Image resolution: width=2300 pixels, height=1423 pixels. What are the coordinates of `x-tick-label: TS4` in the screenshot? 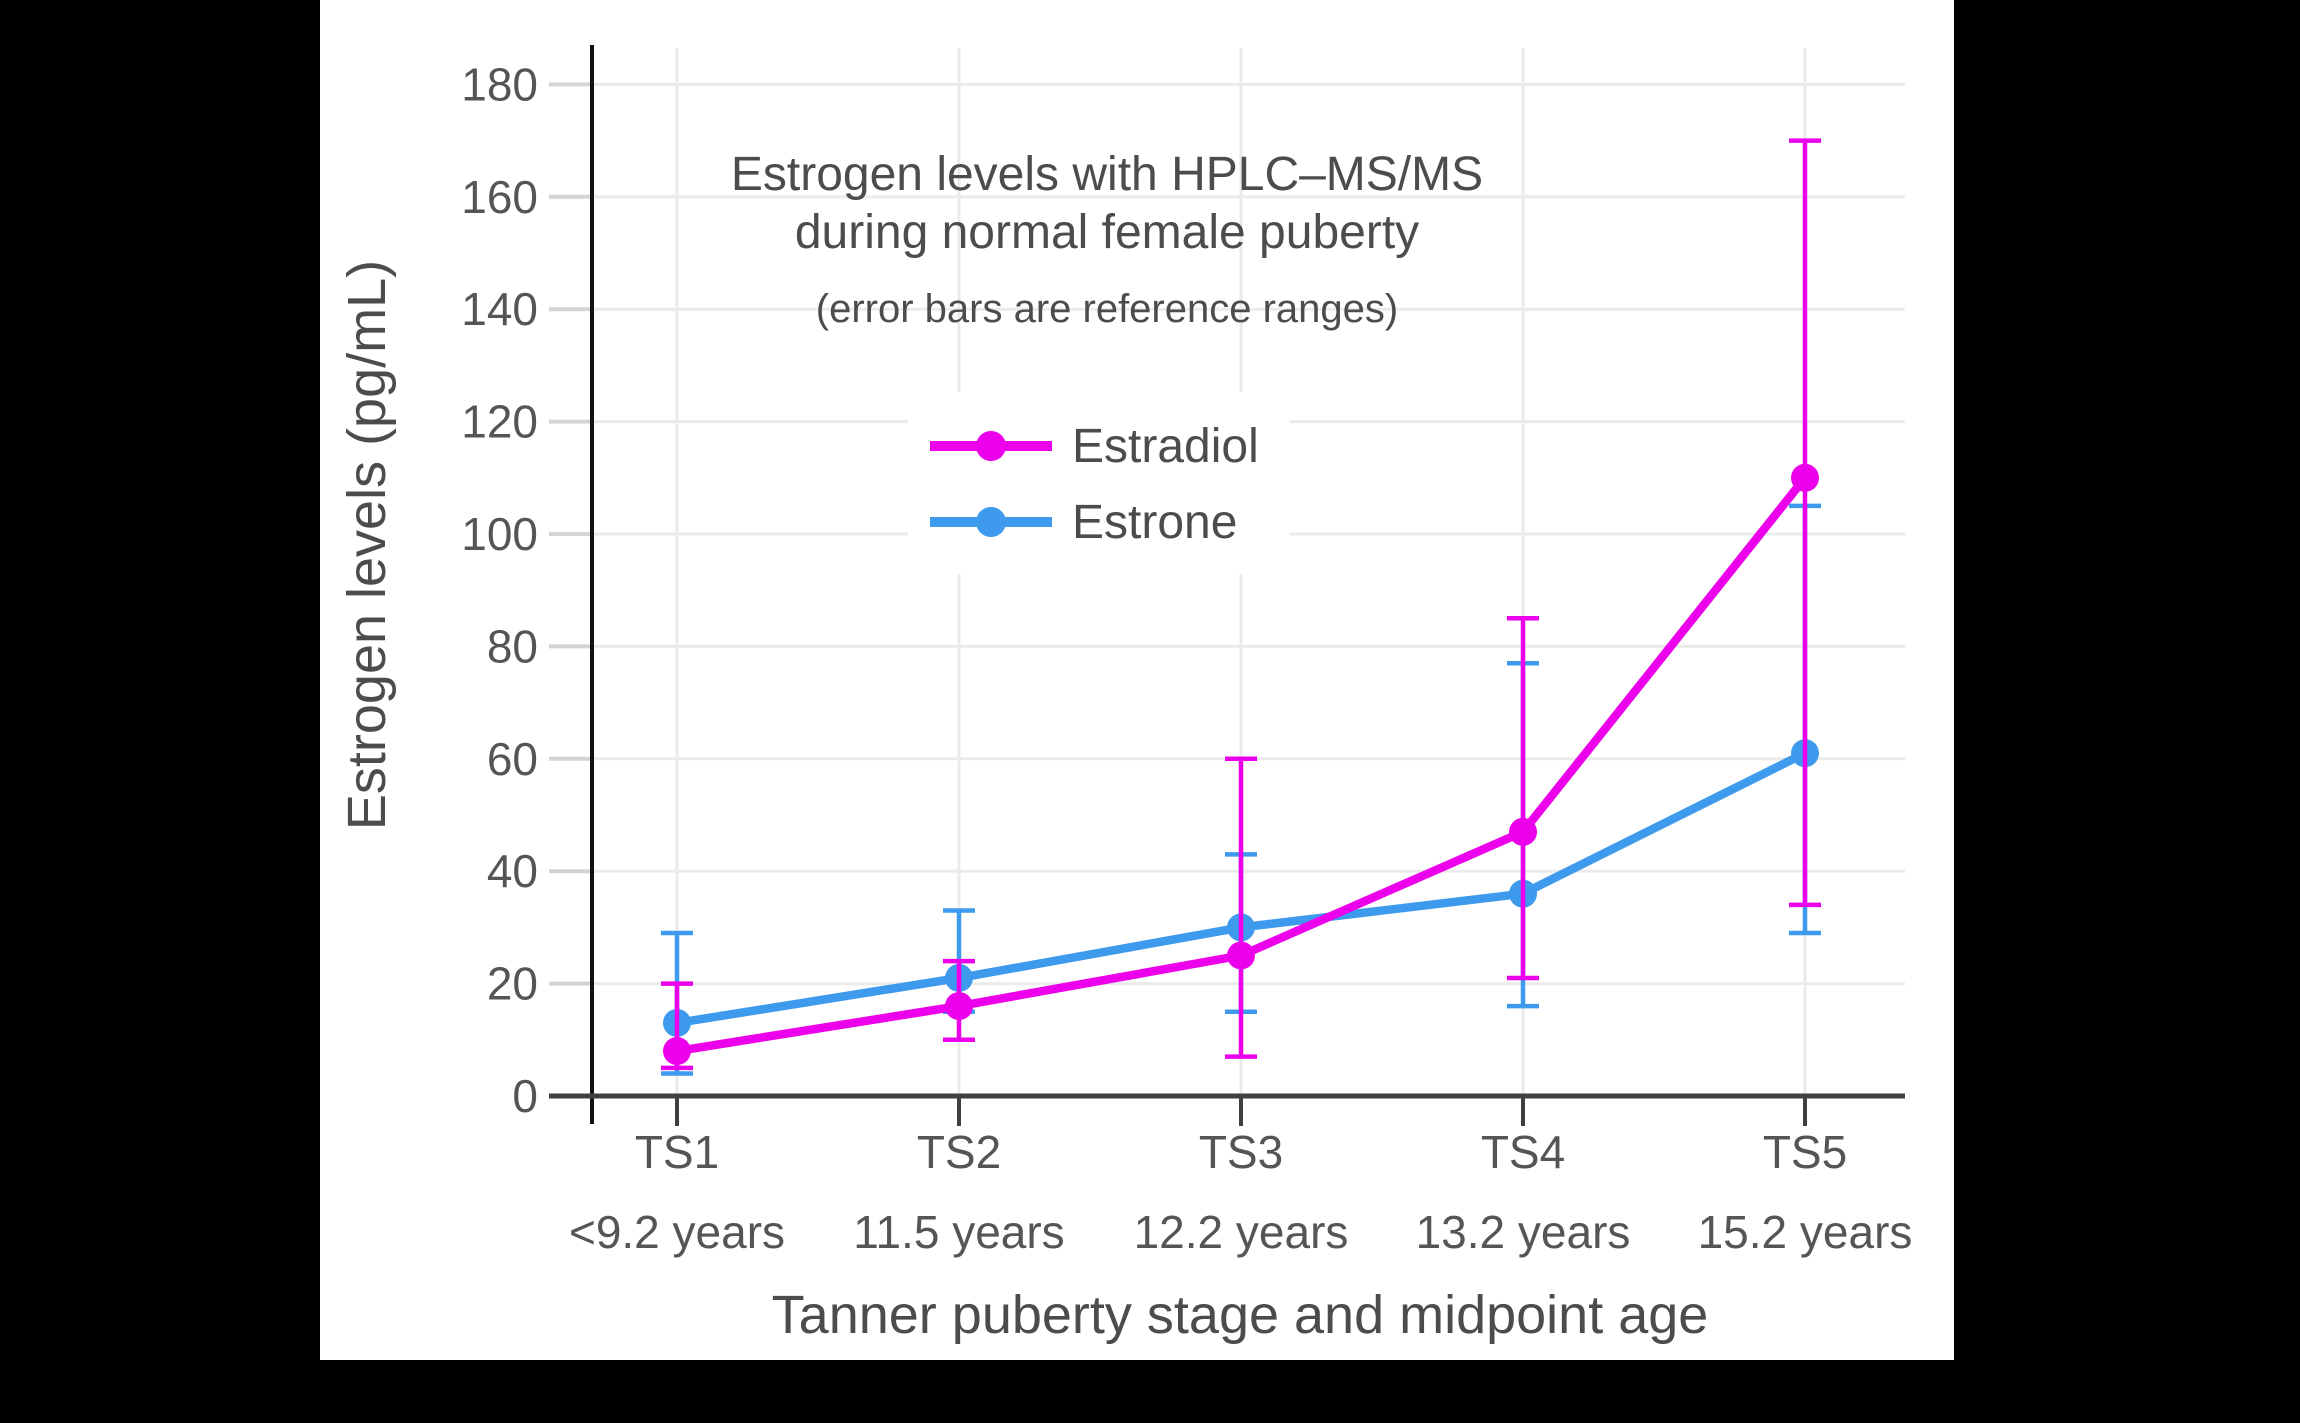 It's located at (1523, 1152).